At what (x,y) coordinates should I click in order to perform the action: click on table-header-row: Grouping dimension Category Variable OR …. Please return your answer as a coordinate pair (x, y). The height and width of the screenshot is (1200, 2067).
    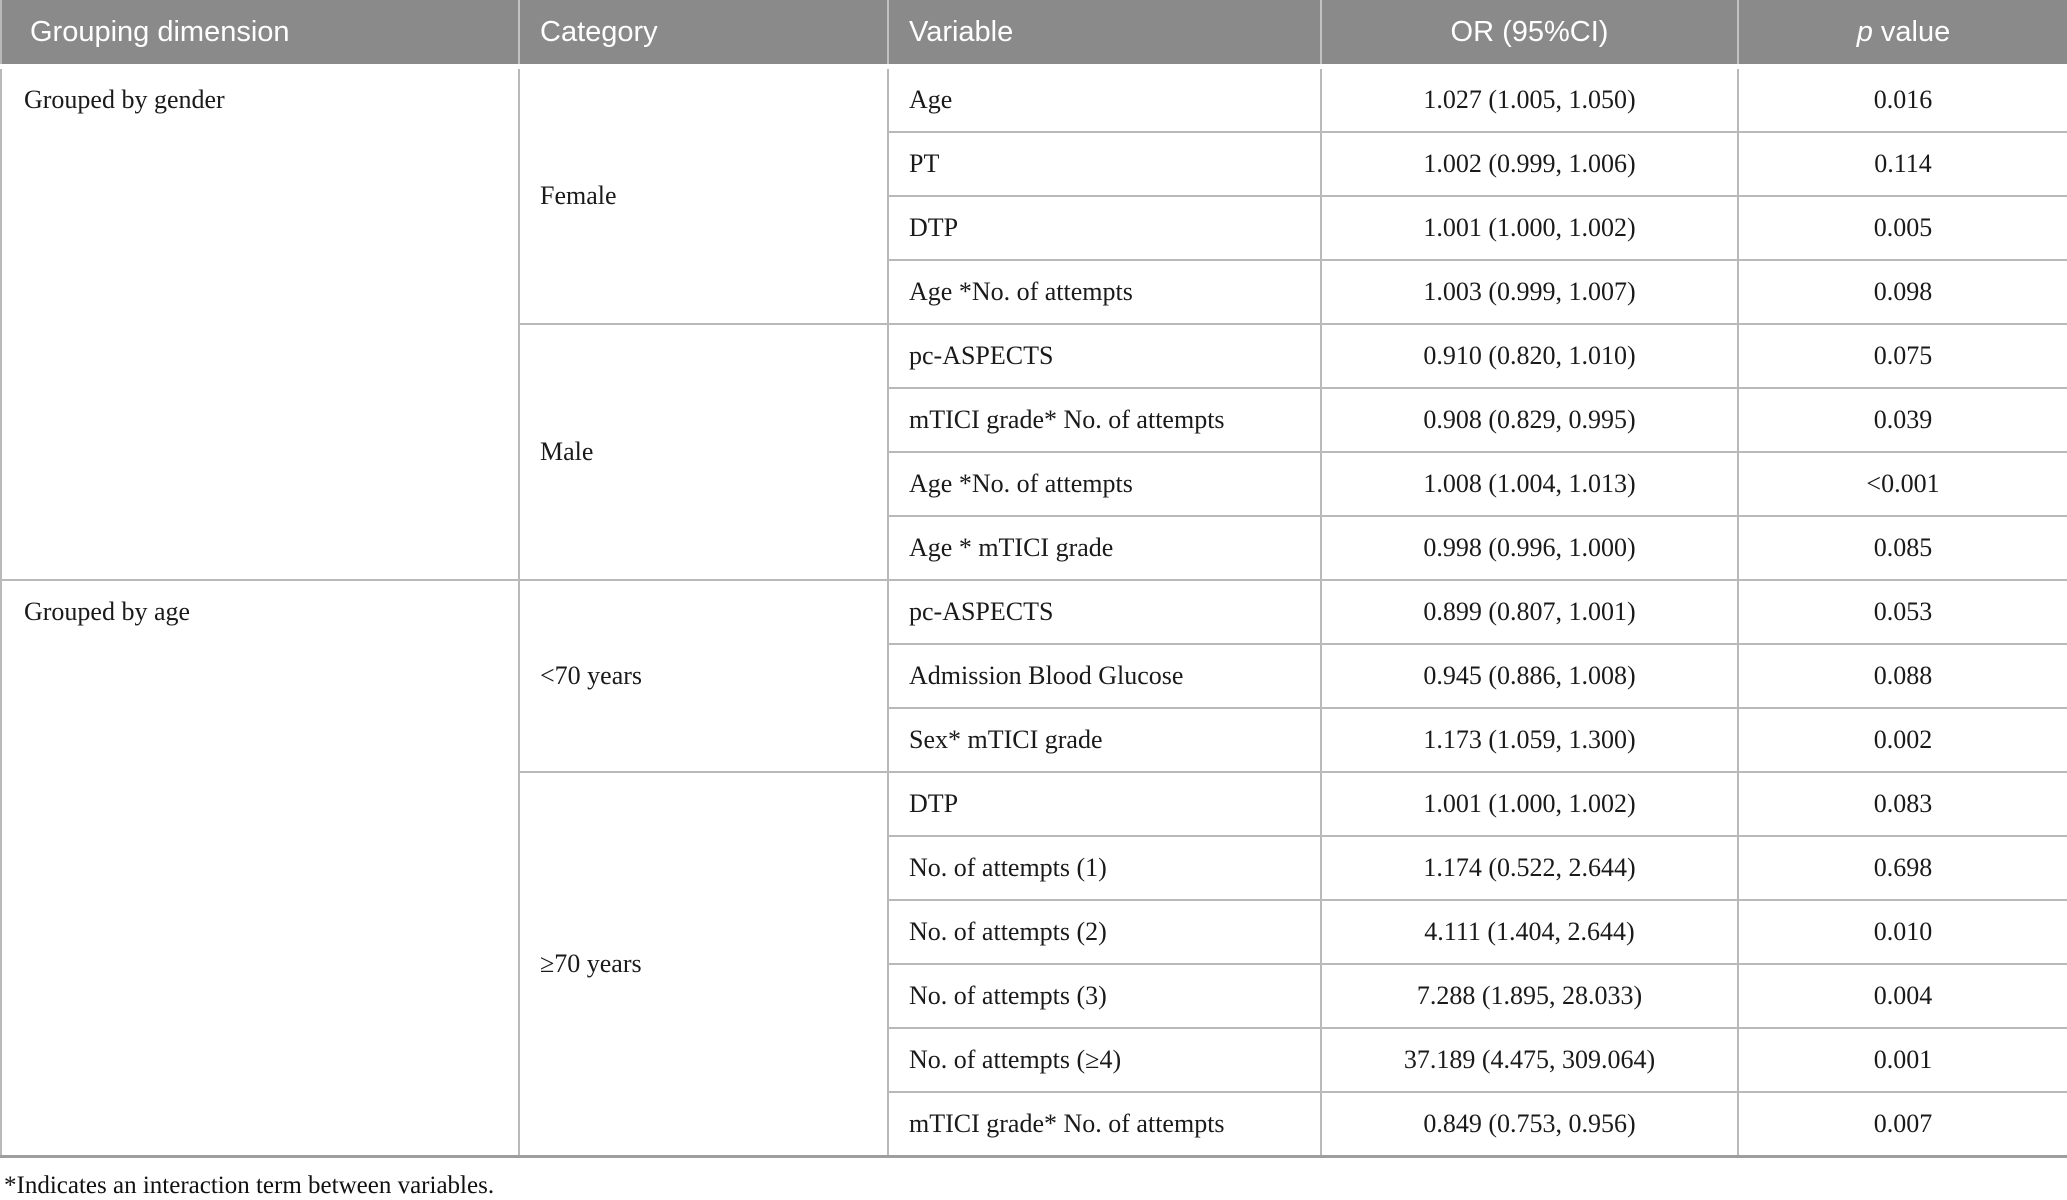
    Looking at the image, I should click on (1033, 34).